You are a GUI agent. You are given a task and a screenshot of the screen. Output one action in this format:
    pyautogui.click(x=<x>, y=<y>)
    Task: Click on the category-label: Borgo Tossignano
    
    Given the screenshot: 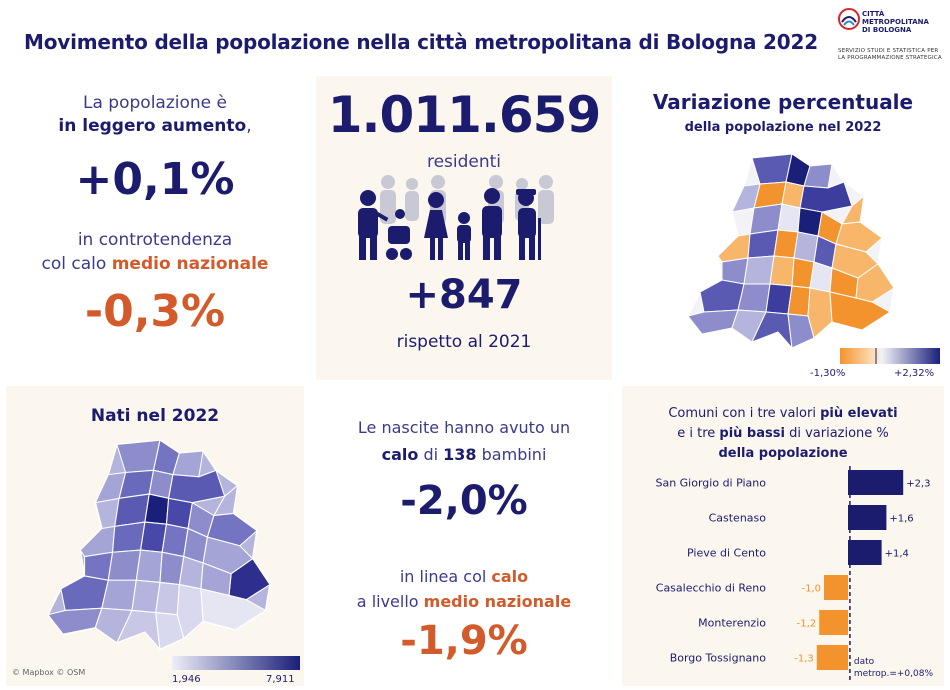 What is the action you would take?
    pyautogui.click(x=718, y=658)
    